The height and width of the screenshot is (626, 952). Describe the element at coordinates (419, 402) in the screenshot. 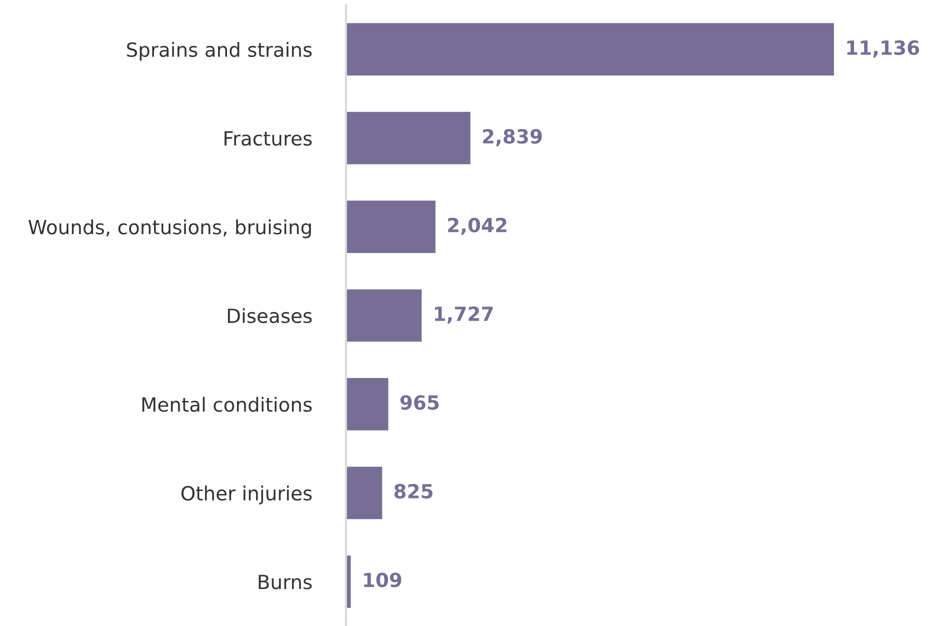

I see `data-label: 965` at that location.